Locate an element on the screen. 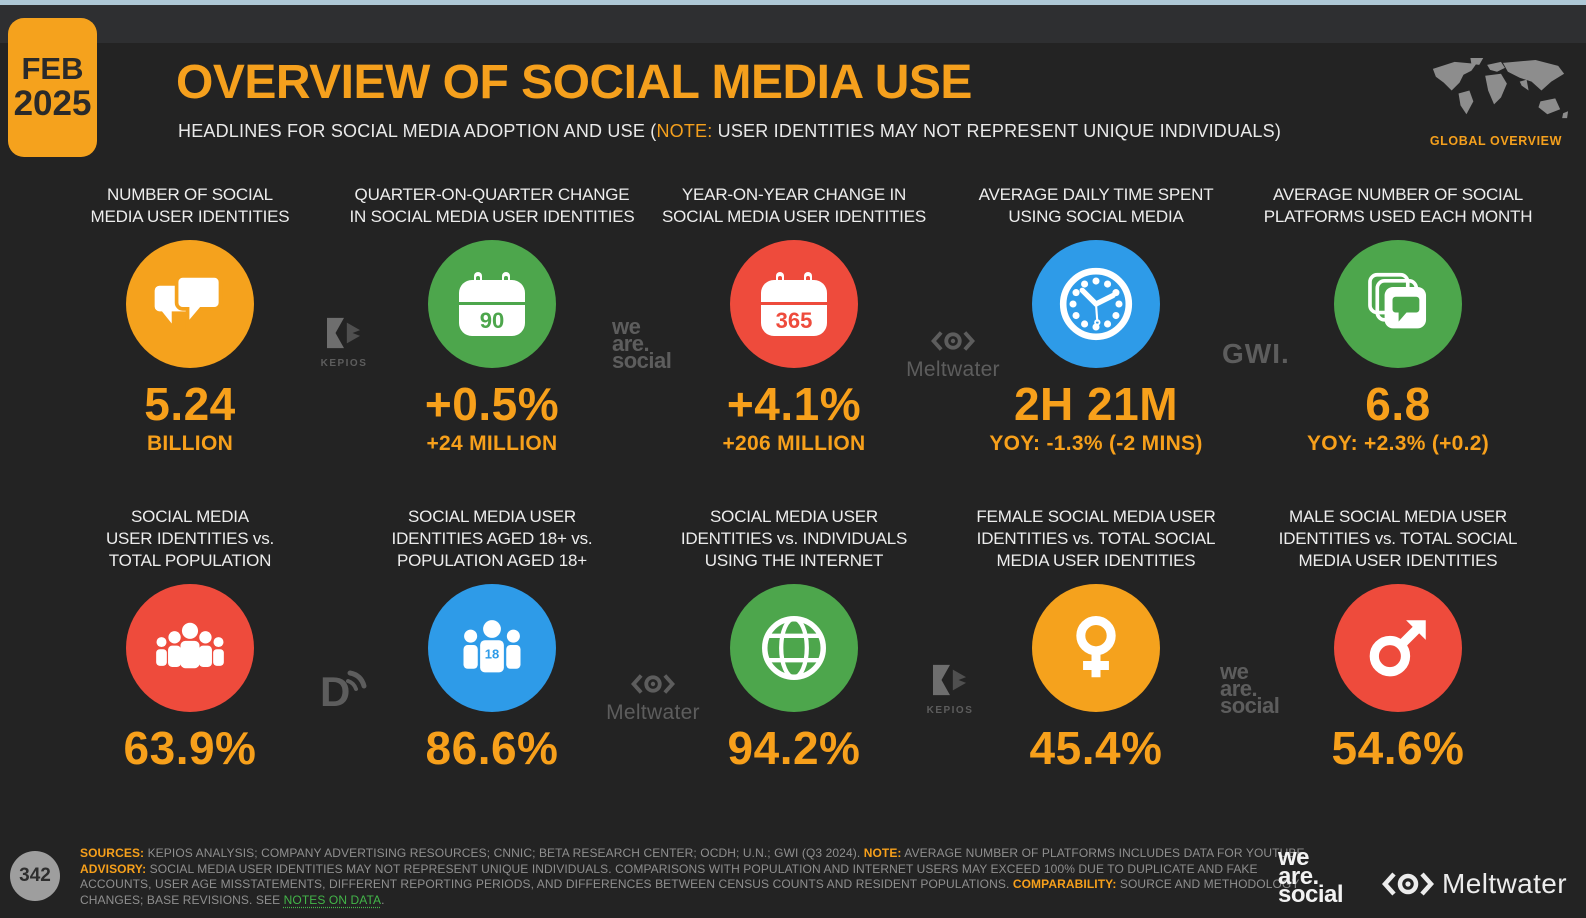 This screenshot has height=918, width=1586. stat-circle: 18 is located at coordinates (492, 648).